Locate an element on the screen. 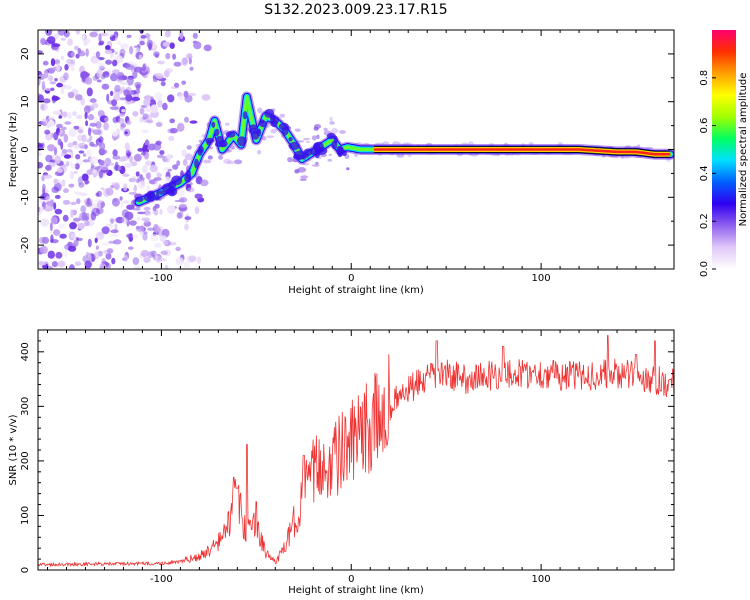 The width and height of the screenshot is (750, 600). colorbar-tick-label: 0.4 is located at coordinates (704, 173).